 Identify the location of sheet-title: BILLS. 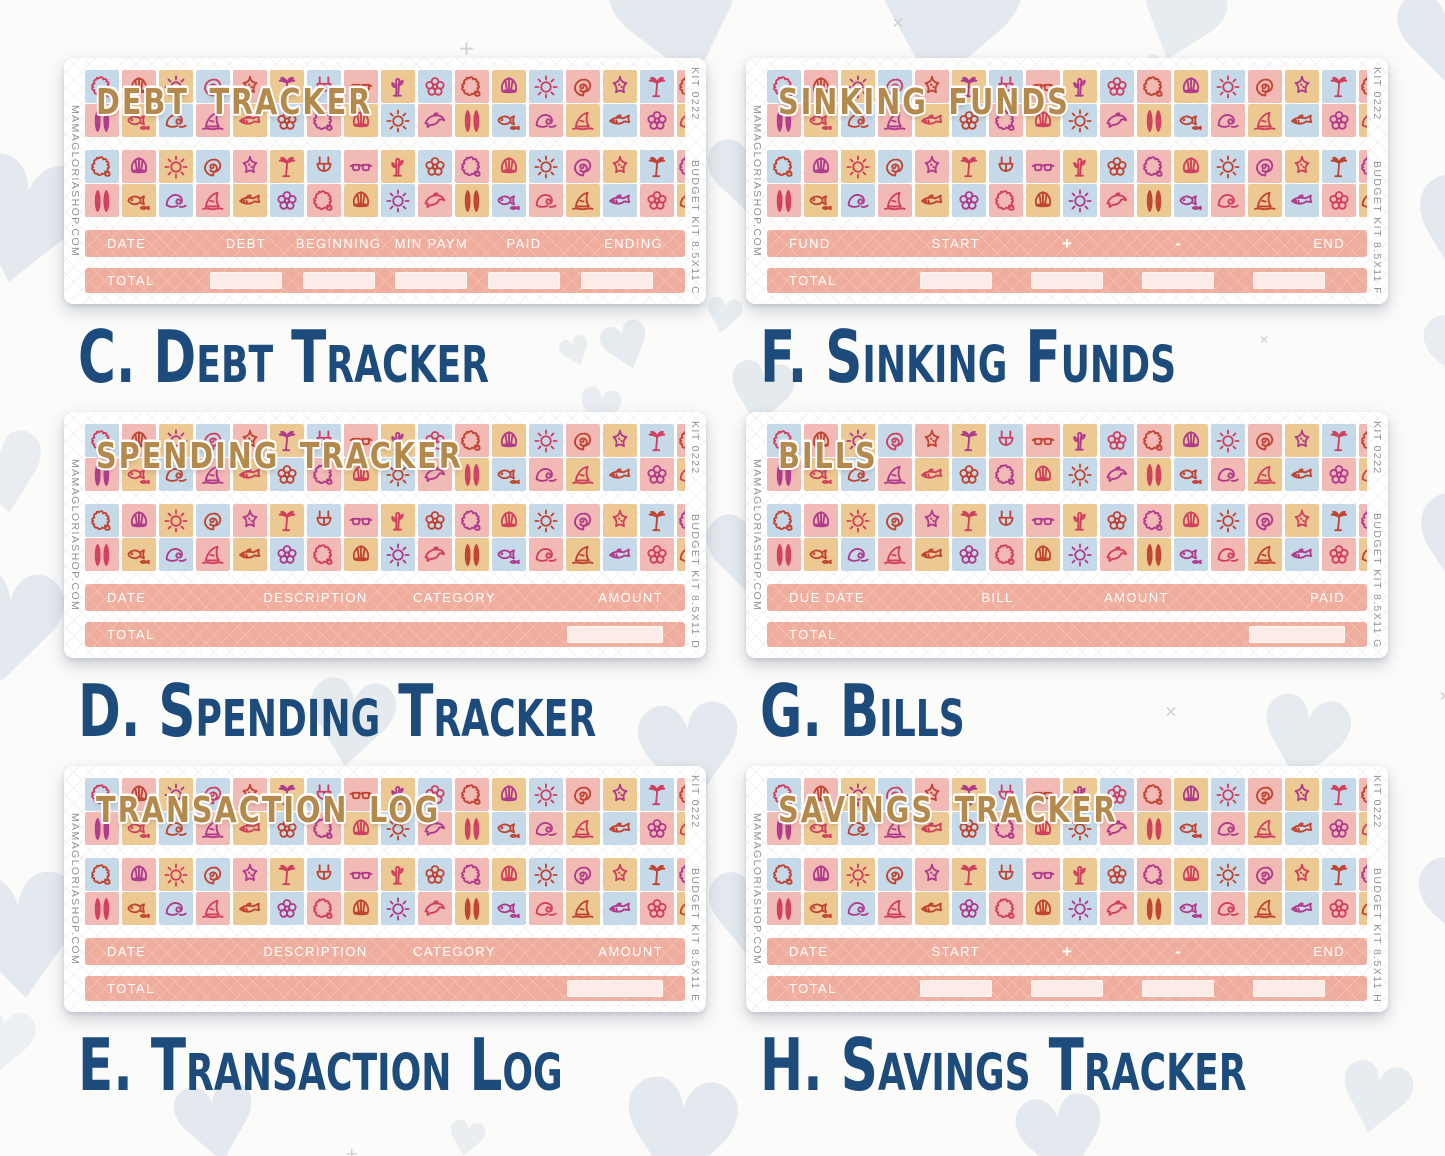
(828, 457).